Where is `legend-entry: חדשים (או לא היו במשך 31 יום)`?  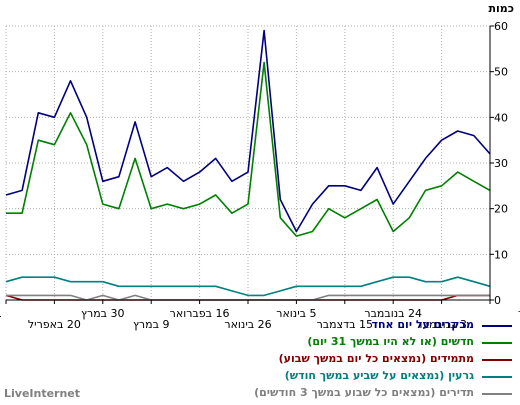
legend-entry: חדשים (או לא היו במשך 31 יום) is located at coordinates (387, 343).